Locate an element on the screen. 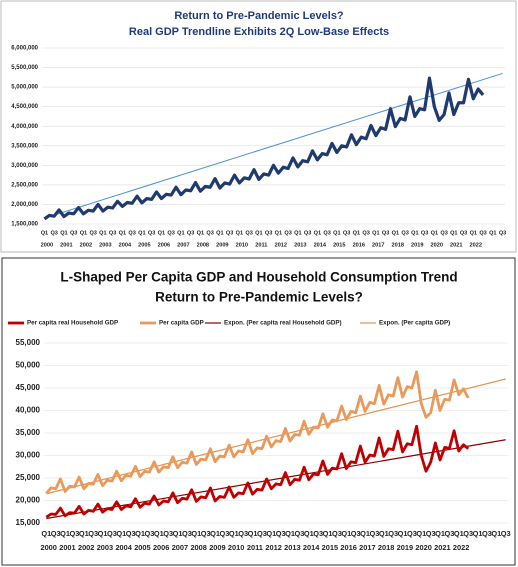 This screenshot has height=567, width=518. y-tick-label: 55,000 is located at coordinates (28, 342).